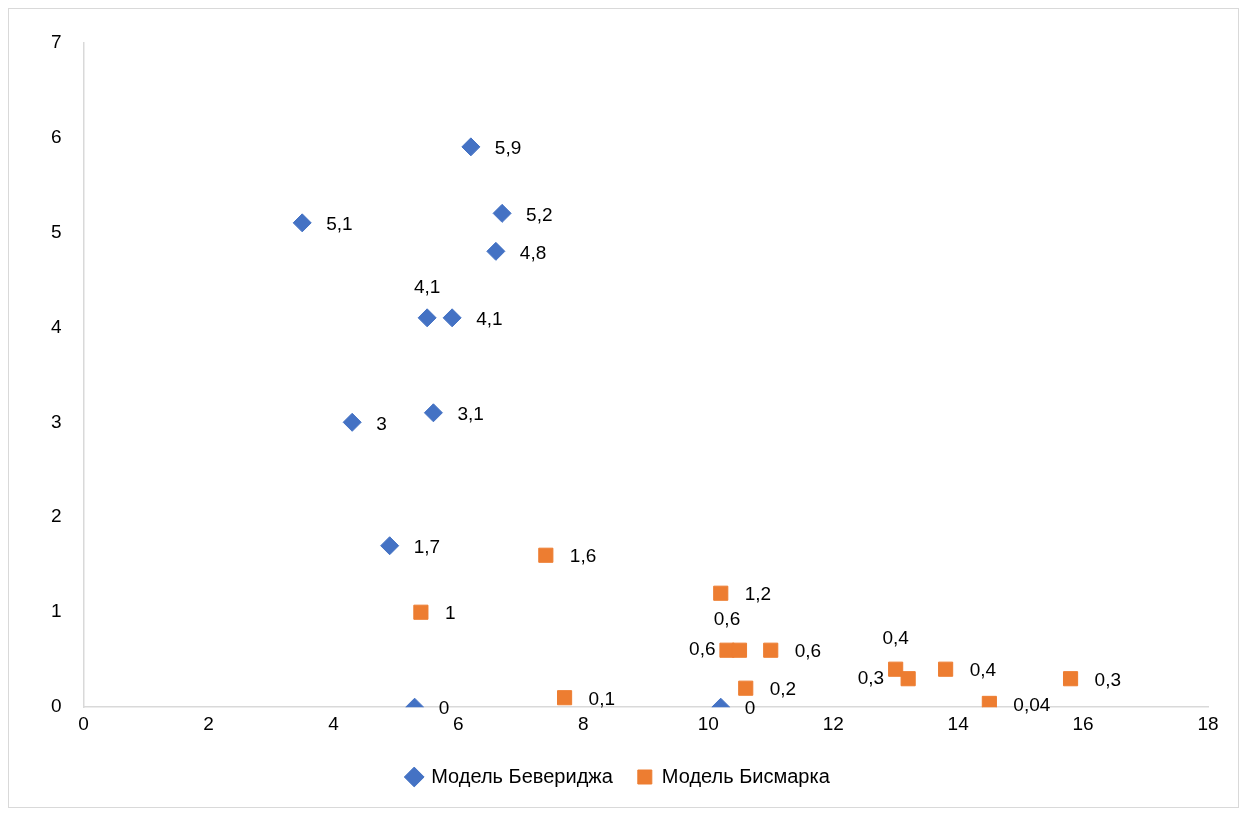 The width and height of the screenshot is (1247, 816). What do you see at coordinates (533, 252) in the screenshot?
I see `data-label: 4,8` at bounding box center [533, 252].